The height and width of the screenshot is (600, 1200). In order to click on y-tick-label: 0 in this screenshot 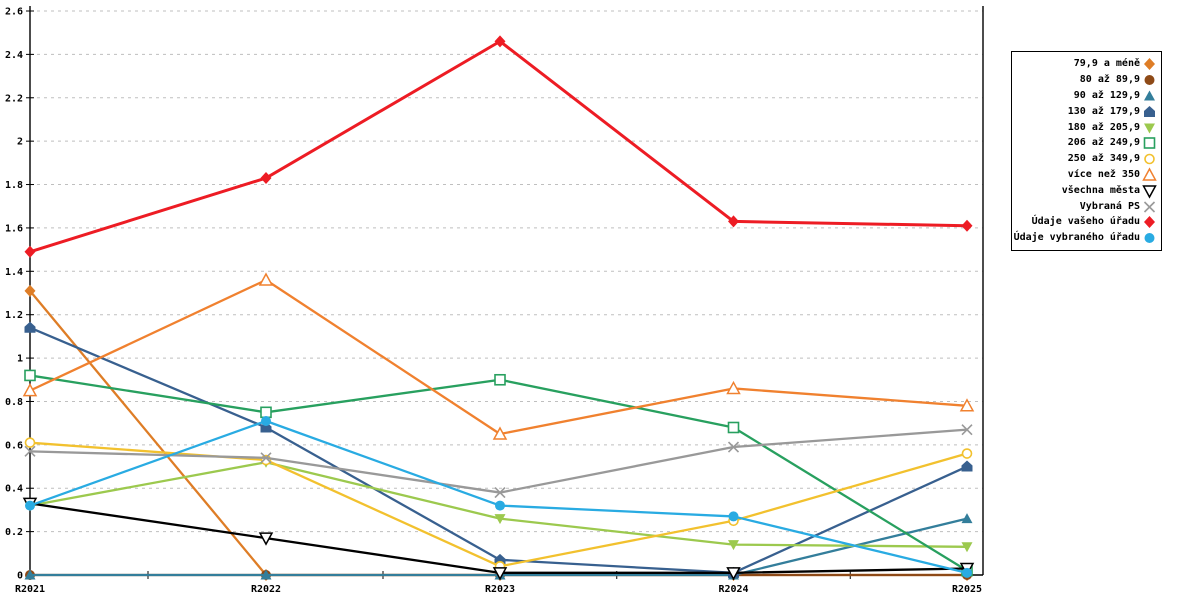, I will do `click(20, 576)`.